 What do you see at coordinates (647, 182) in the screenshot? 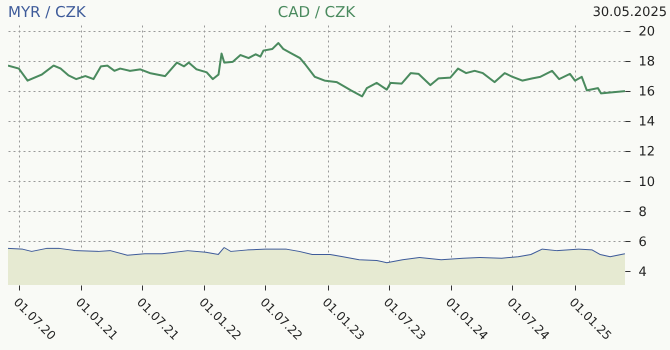
I see `y-tick-label: 10` at bounding box center [647, 182].